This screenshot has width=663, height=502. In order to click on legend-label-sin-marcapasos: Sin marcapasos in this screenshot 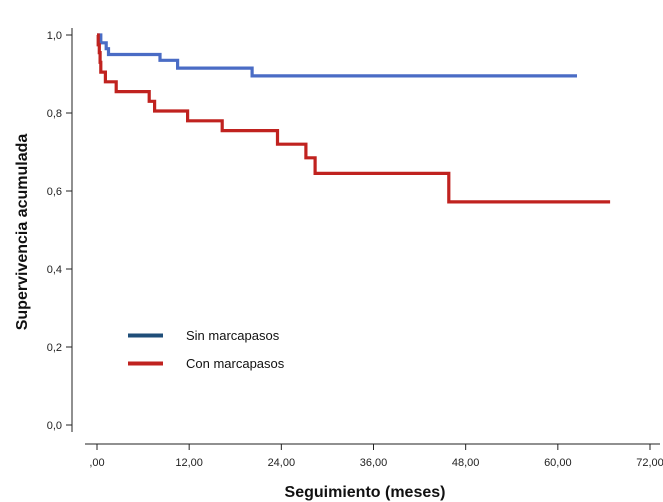, I will do `click(233, 335)`.